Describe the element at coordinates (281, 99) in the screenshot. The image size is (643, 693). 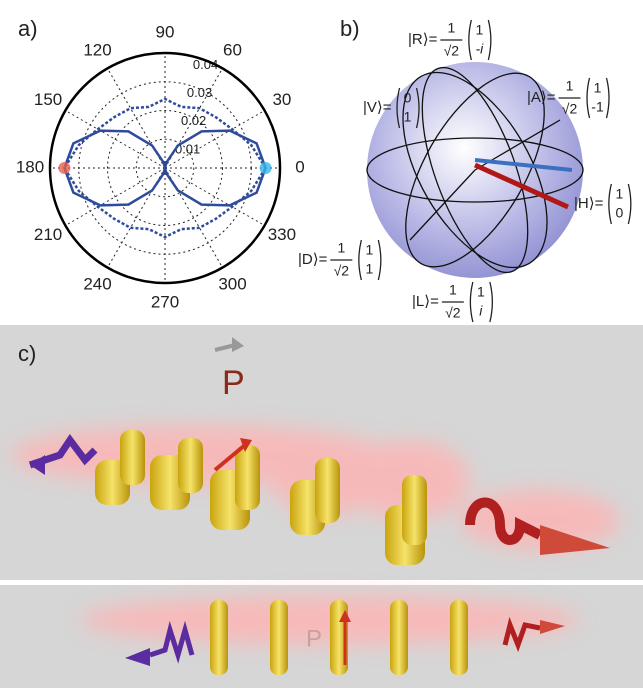
I see `theta-tick-label: 30` at that location.